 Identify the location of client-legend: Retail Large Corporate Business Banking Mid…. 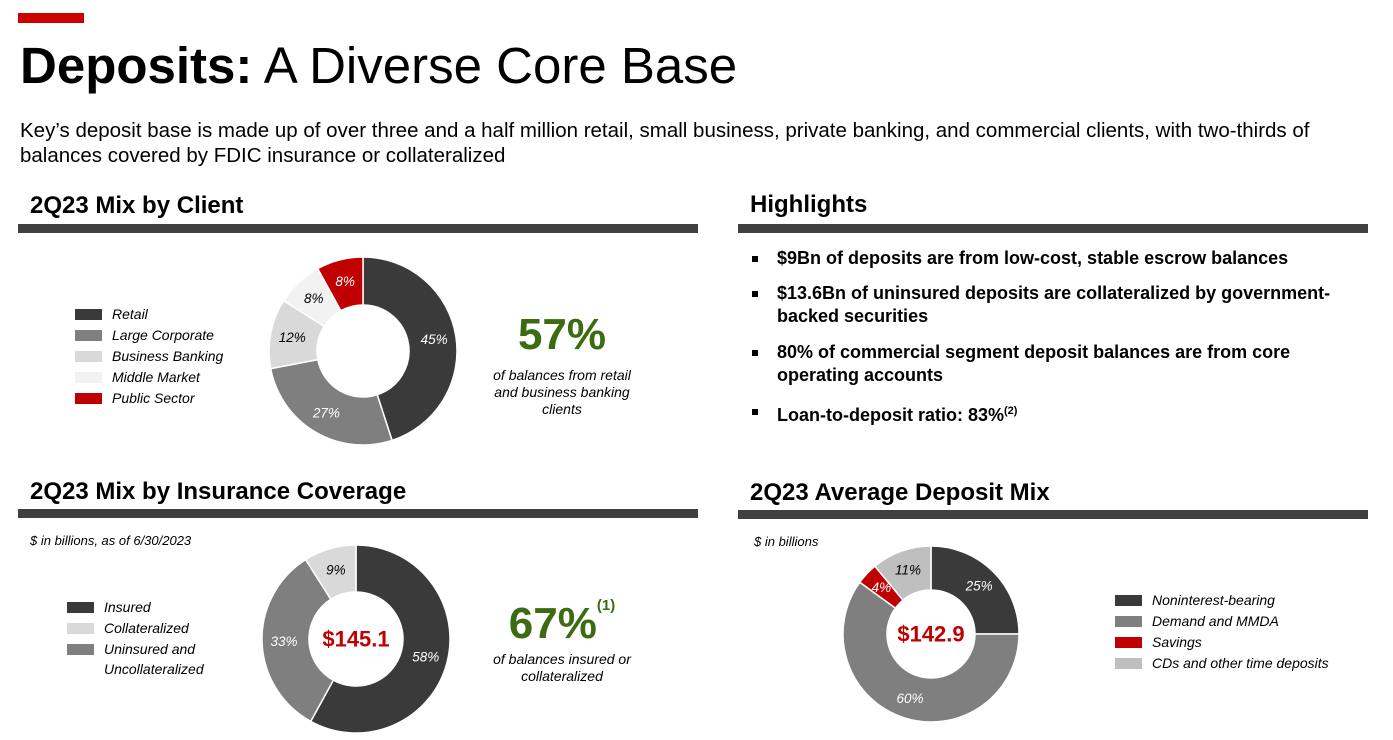
(149, 356).